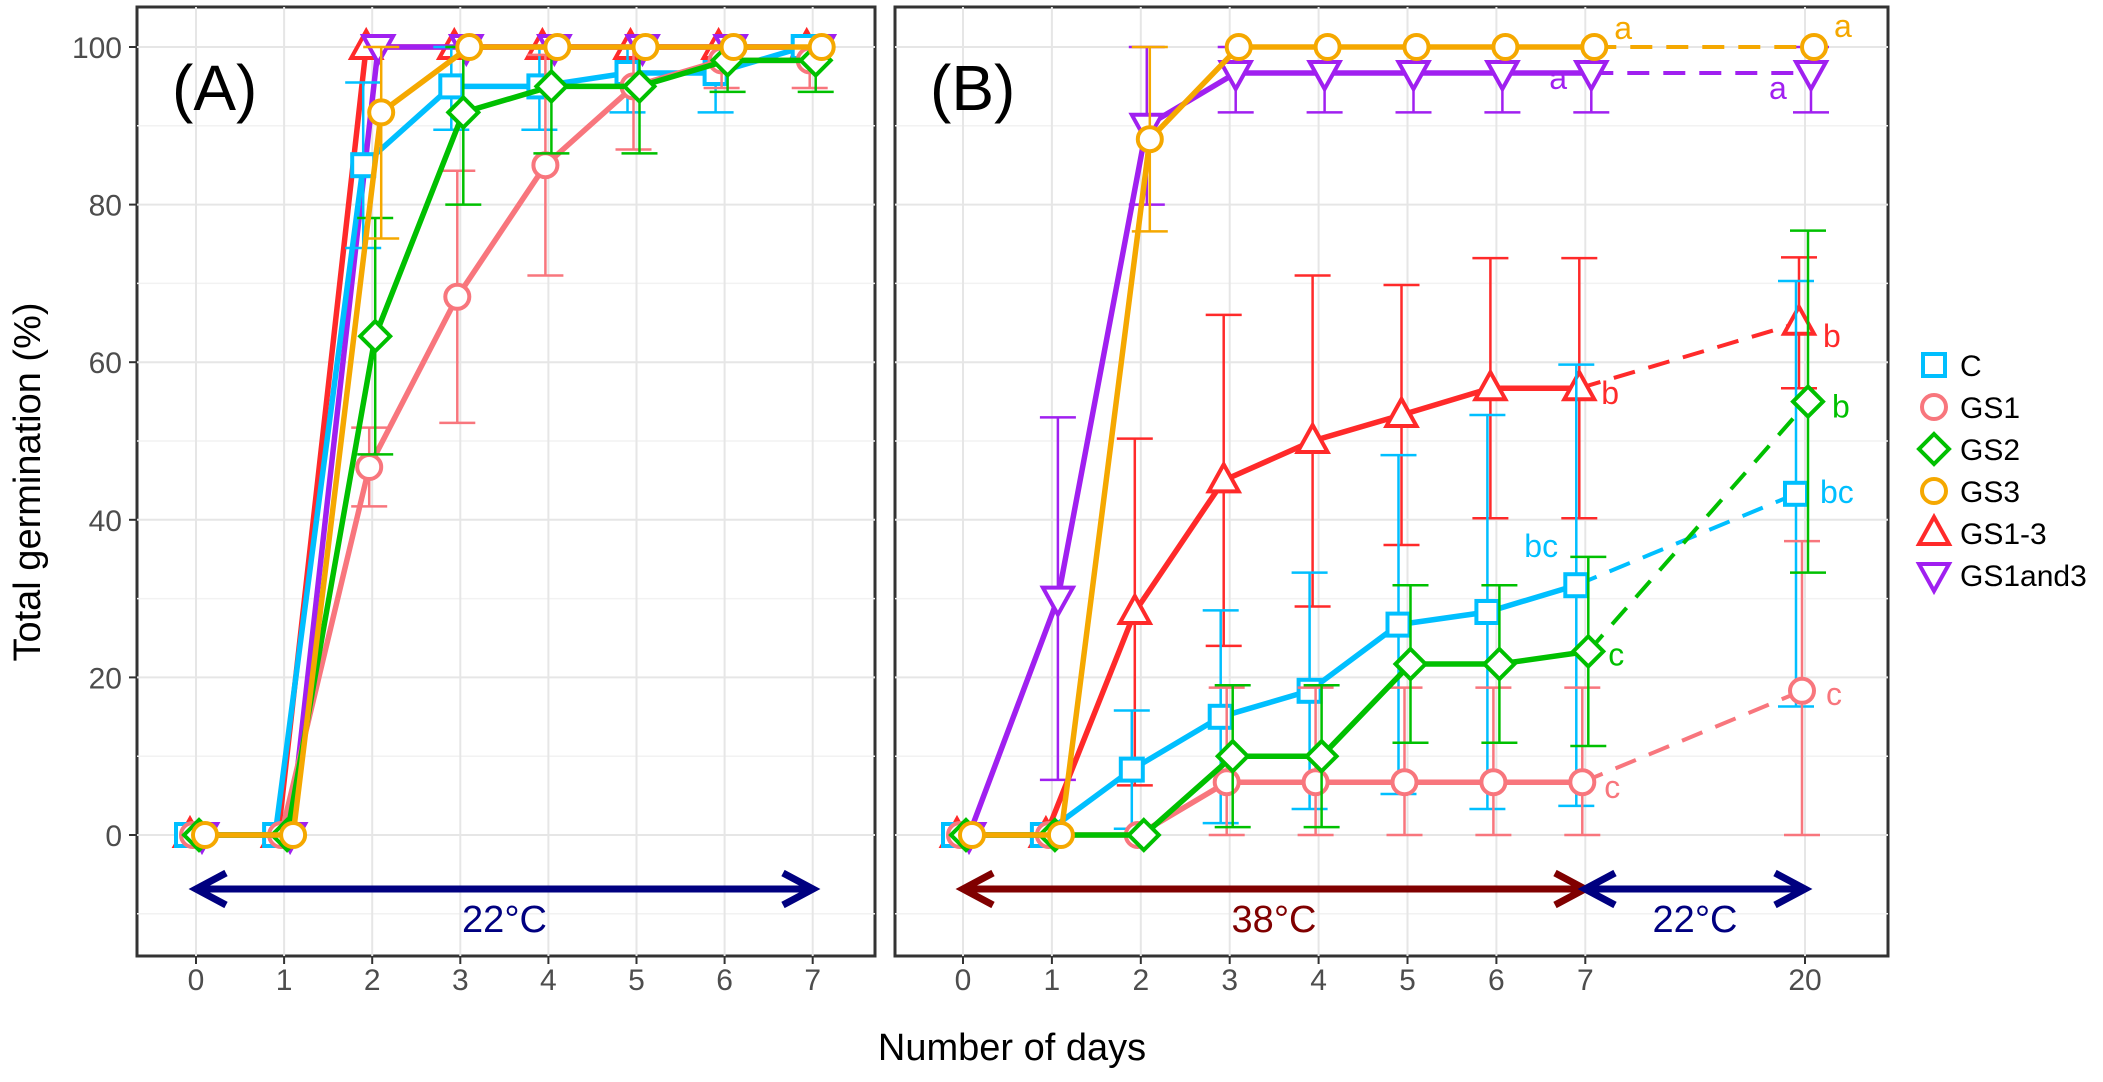  What do you see at coordinates (2001, 473) in the screenshot?
I see `legend: C GS1 GS2 GS3 GS1-3 GS1and3` at bounding box center [2001, 473].